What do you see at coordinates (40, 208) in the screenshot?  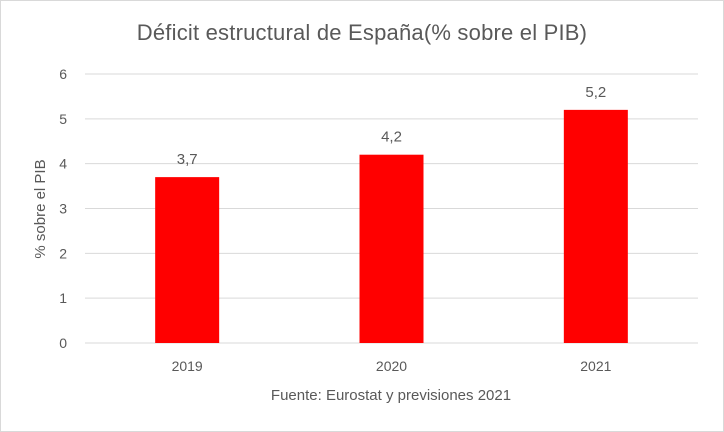 I see `y-axis-title: % sobre el PIB` at bounding box center [40, 208].